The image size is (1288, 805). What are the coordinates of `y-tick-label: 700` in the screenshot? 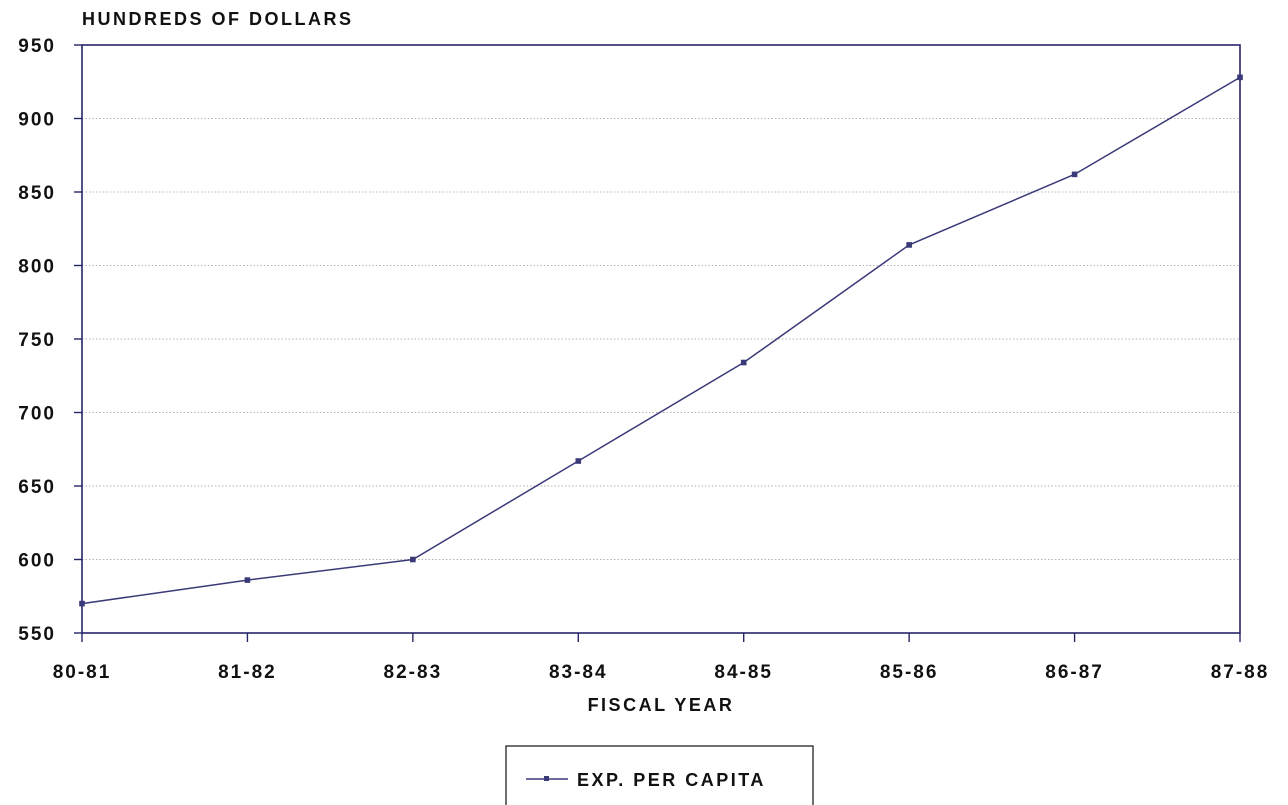 It's located at (37, 414).